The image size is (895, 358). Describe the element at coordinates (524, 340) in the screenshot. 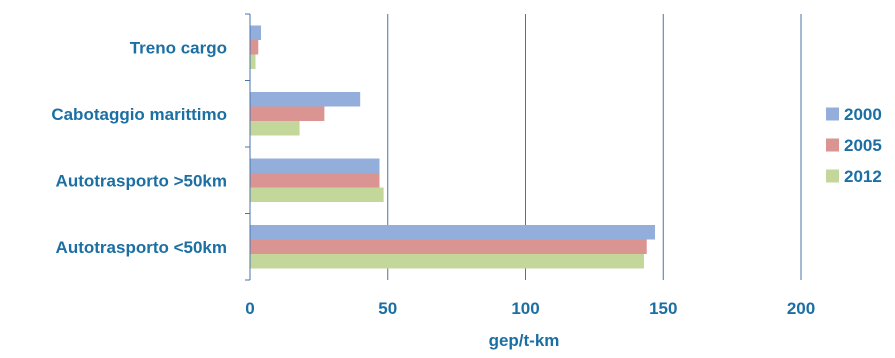

I see `x-axis-title: gep/t-km` at that location.